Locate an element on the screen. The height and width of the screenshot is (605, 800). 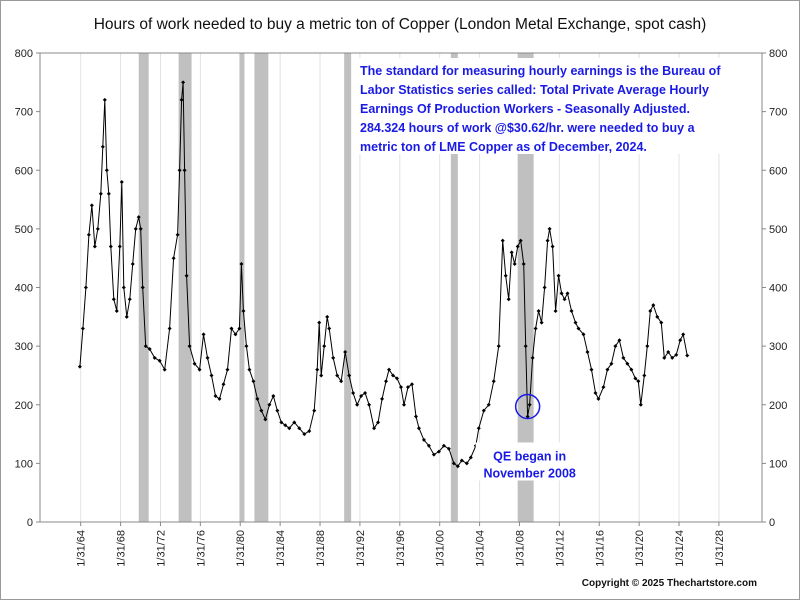
x-tick-label: 1/31/80 is located at coordinates (241, 548).